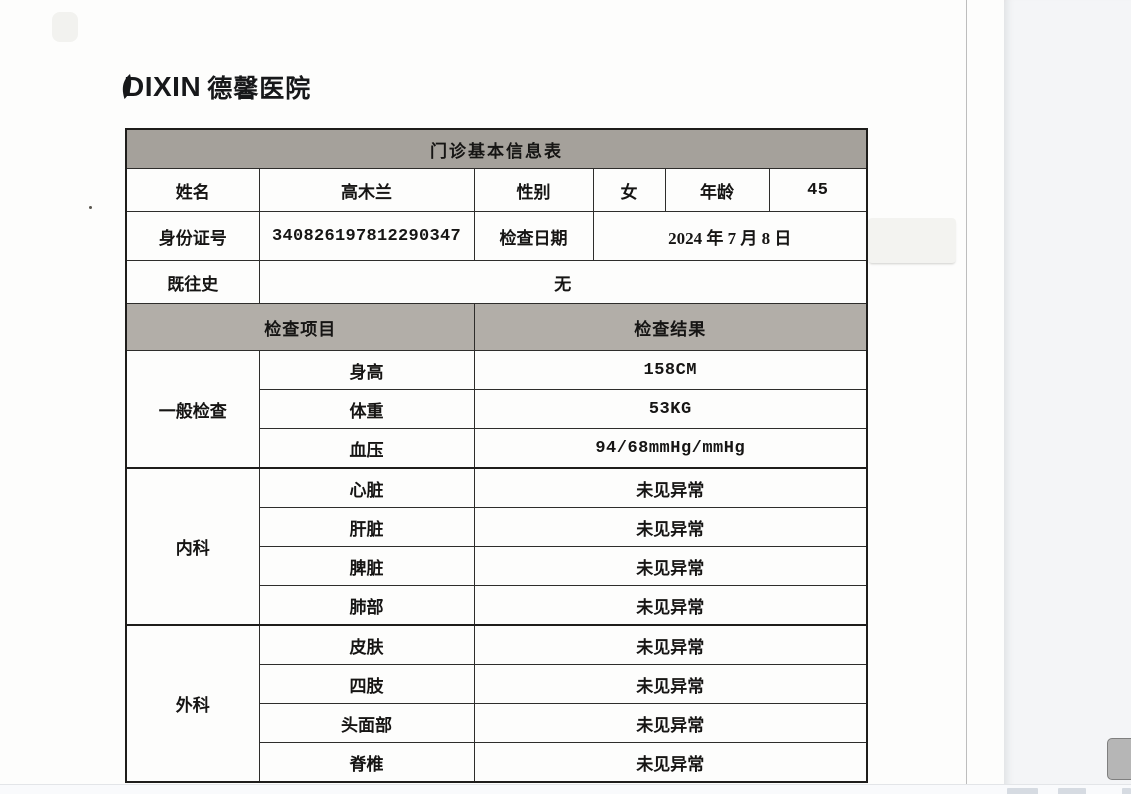  I want to click on item-label: 四肢, so click(366, 684).